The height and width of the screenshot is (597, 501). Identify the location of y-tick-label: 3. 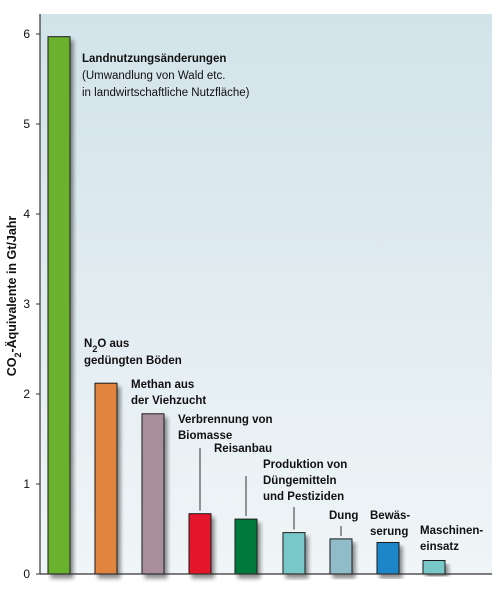
(26, 304).